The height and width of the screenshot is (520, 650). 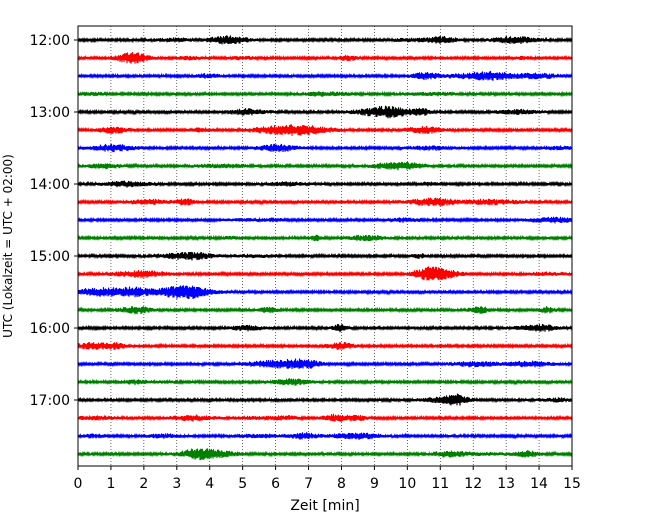 I want to click on x-tick-label: 3, so click(x=176, y=484).